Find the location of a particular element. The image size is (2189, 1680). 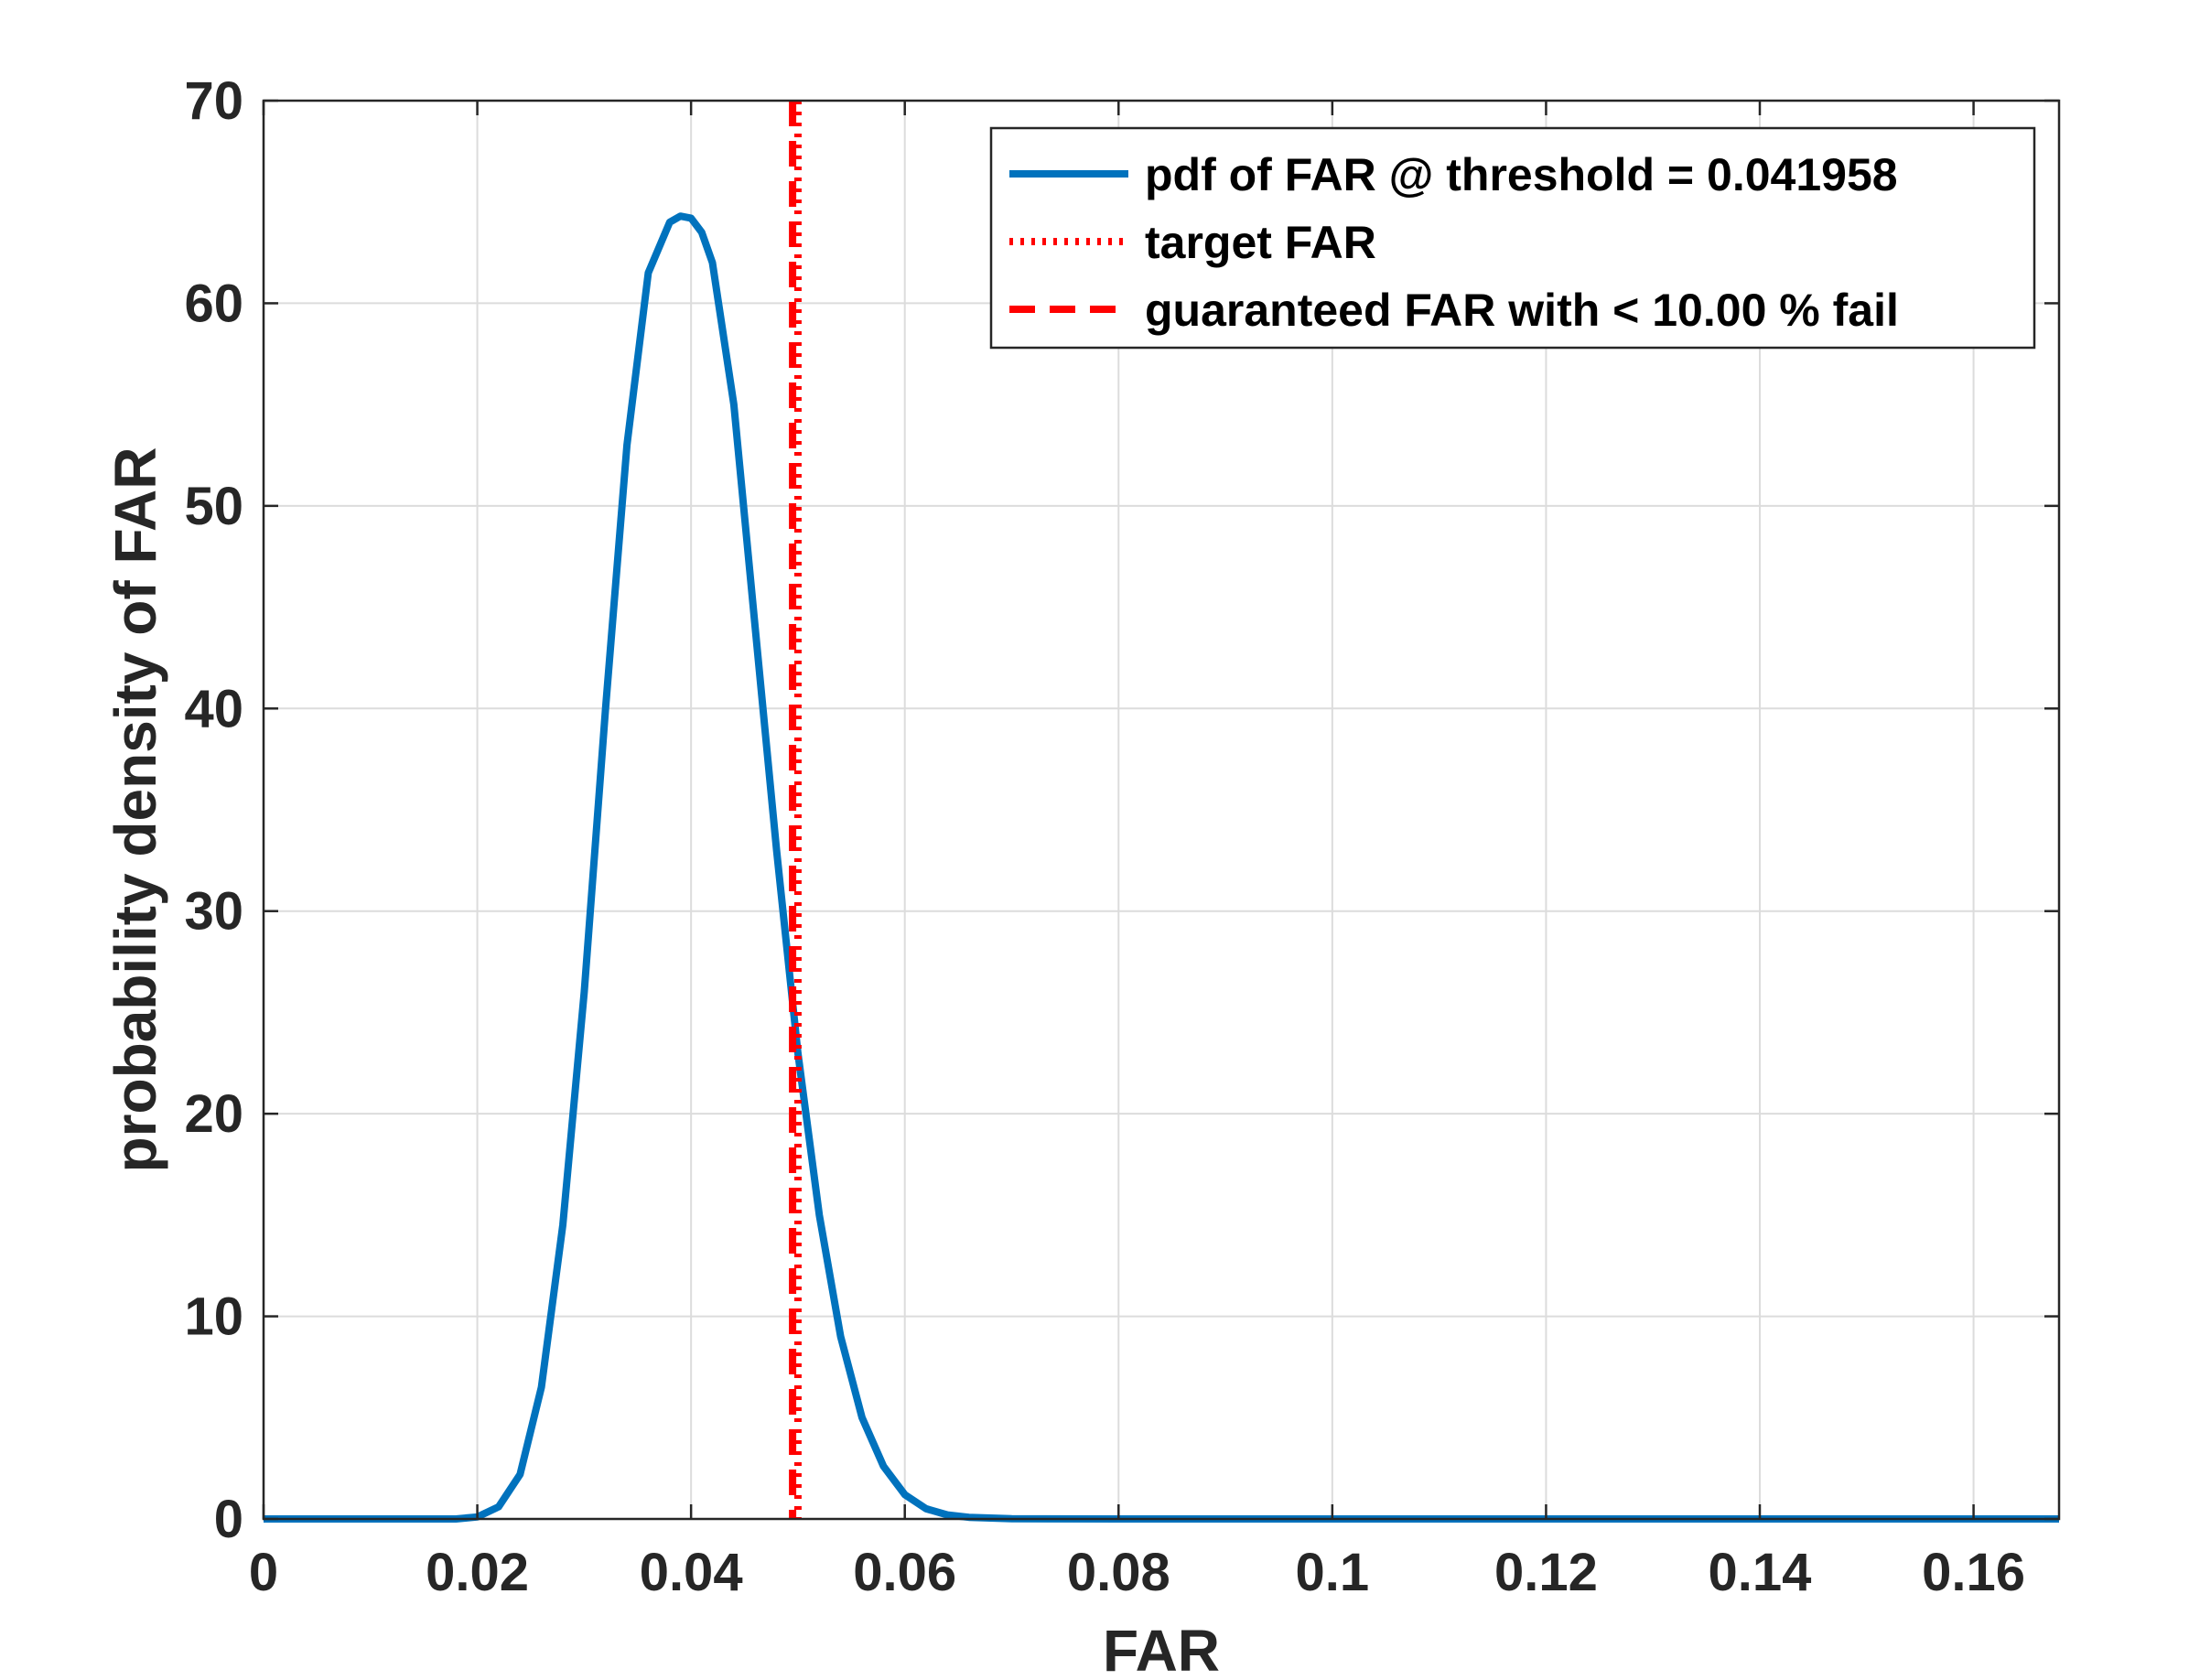

x-tick-label: 0.14 is located at coordinates (1760, 1572).